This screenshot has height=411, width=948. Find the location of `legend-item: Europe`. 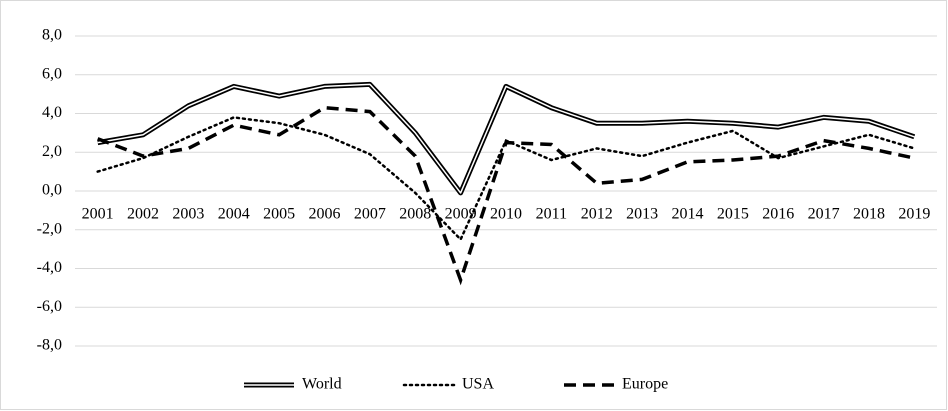

legend-item: Europe is located at coordinates (616, 384).